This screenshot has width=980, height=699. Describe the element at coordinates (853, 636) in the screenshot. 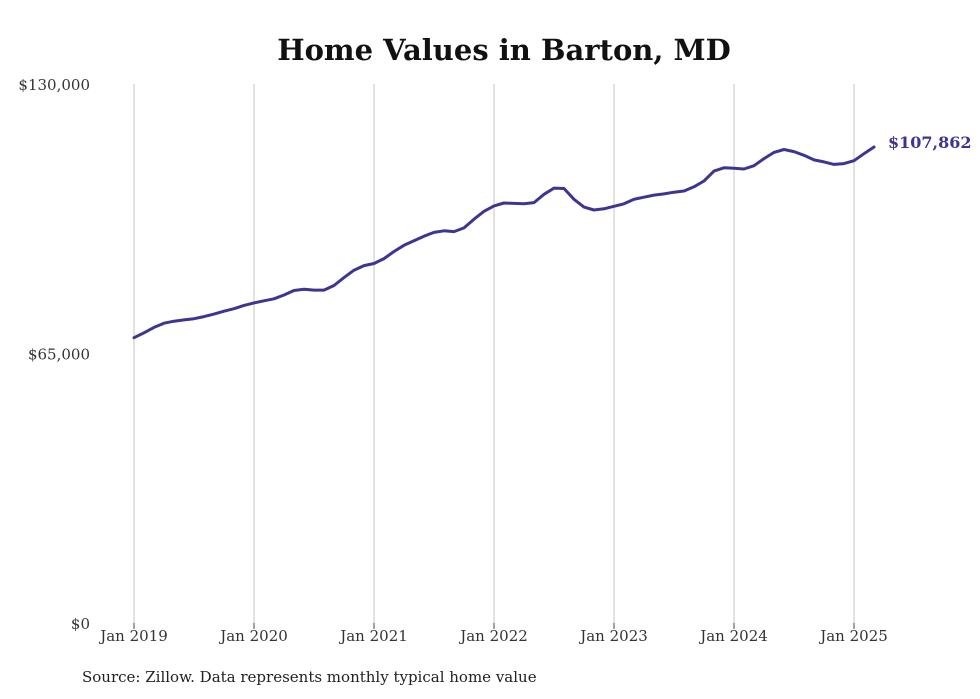

I see `x-tick-label: Jan 2025` at that location.